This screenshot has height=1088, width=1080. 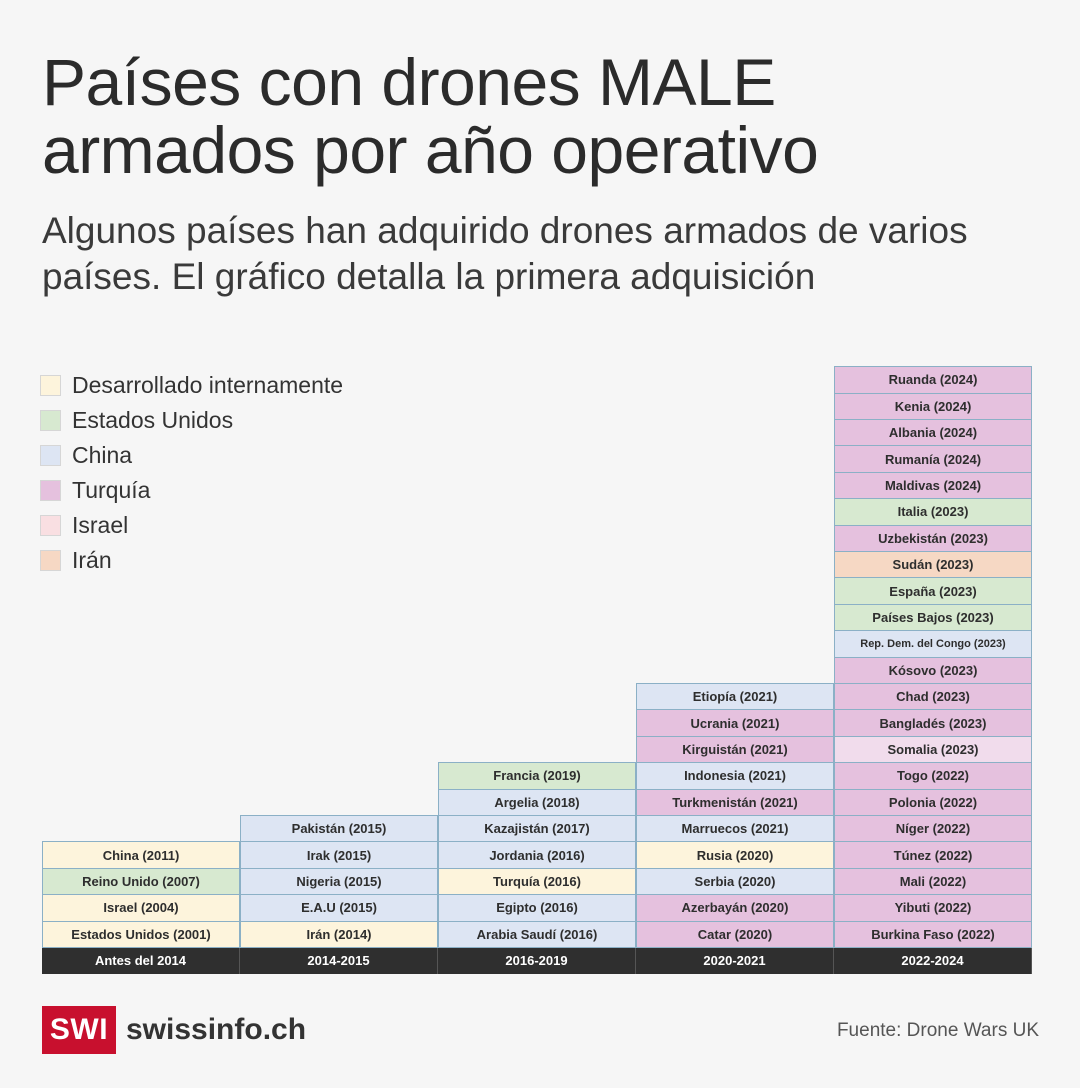 What do you see at coordinates (537, 855) in the screenshot?
I see `country-cell: Jordania (2016)` at bounding box center [537, 855].